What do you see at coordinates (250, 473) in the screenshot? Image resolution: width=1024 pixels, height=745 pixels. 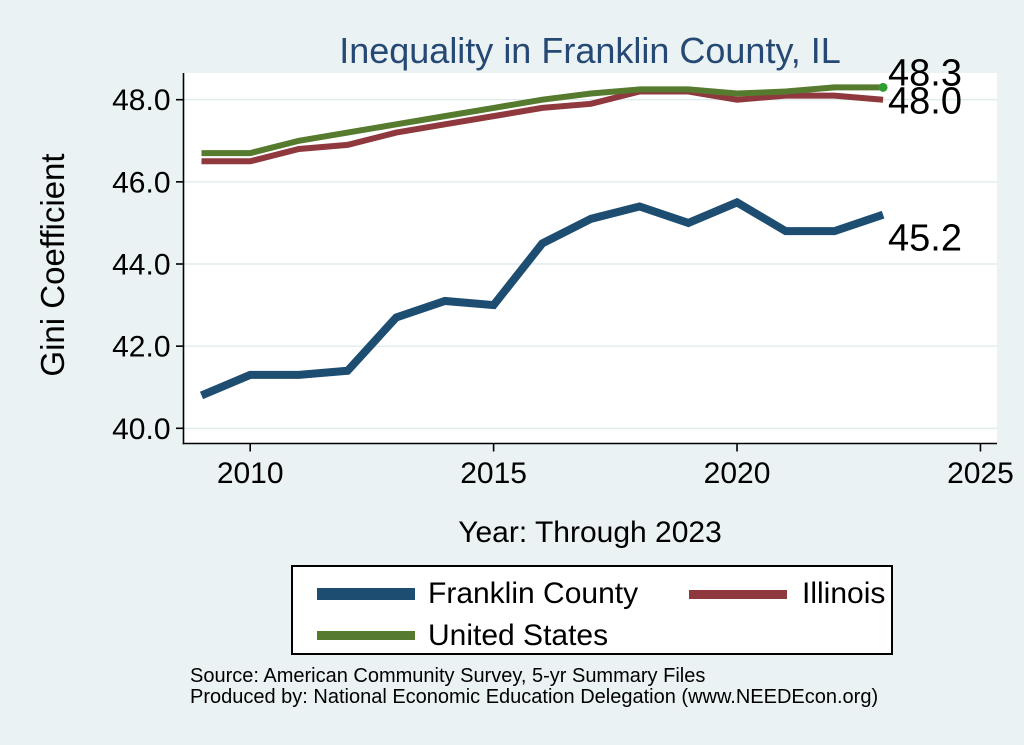 I see `x-tick-label: 2010` at bounding box center [250, 473].